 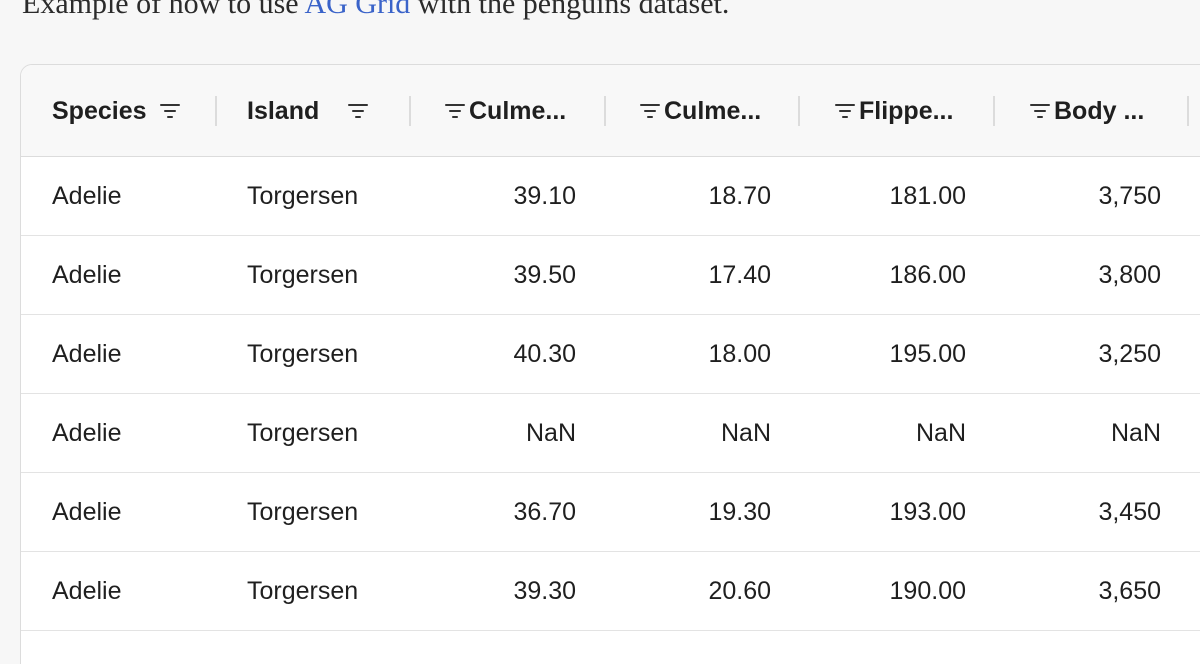 I want to click on table-row: Adelie Torgersen 39.30 20.60 190.00 3,650, so click(x=610, y=591).